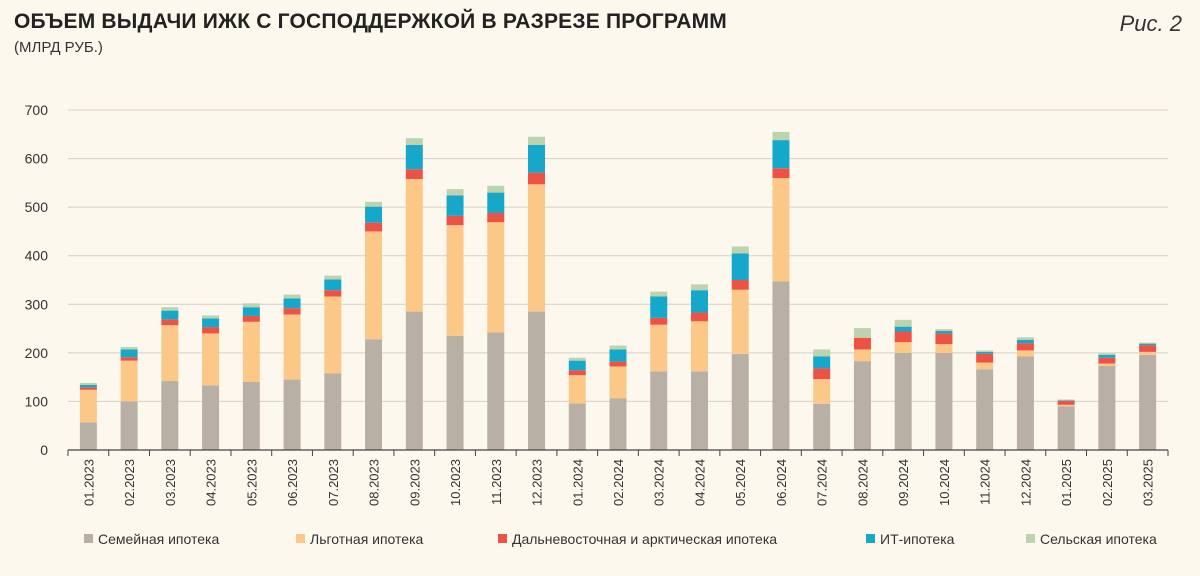  What do you see at coordinates (1107, 482) in the screenshot?
I see `x-tick-label: 02.2025` at bounding box center [1107, 482].